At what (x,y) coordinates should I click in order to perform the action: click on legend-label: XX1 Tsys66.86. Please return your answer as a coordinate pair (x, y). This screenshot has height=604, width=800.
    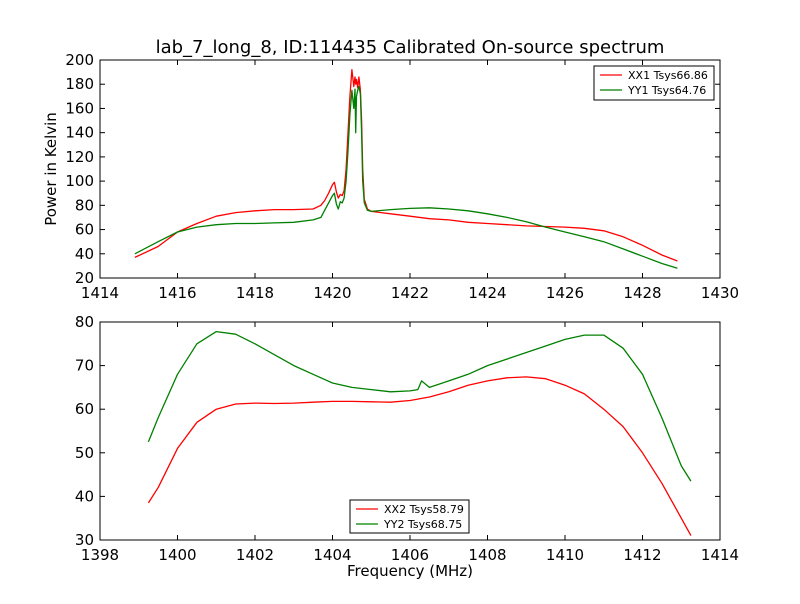
    Looking at the image, I should click on (668, 75).